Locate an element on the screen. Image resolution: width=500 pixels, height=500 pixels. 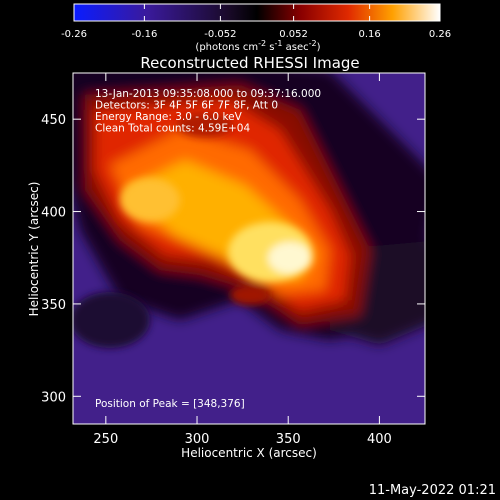
annotation-line: Detectors: 3F 4F 5F 6F 7F 8F, Att 0 is located at coordinates (186, 106).